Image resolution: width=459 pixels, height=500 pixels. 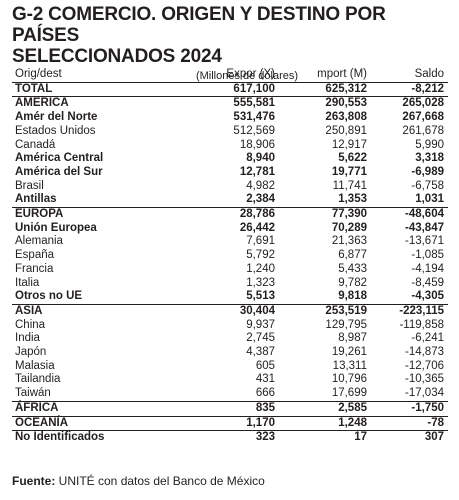 What do you see at coordinates (230, 118) in the screenshot?
I see `table-row: Amér del Norte 531,476 263,808 267,668` at bounding box center [230, 118].